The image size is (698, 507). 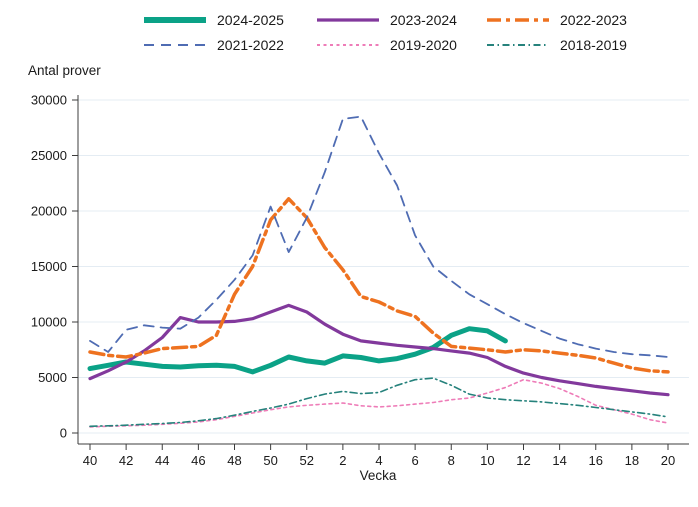 I want to click on legend-item-2023-2024: 2023-2024, so click(x=386, y=20).